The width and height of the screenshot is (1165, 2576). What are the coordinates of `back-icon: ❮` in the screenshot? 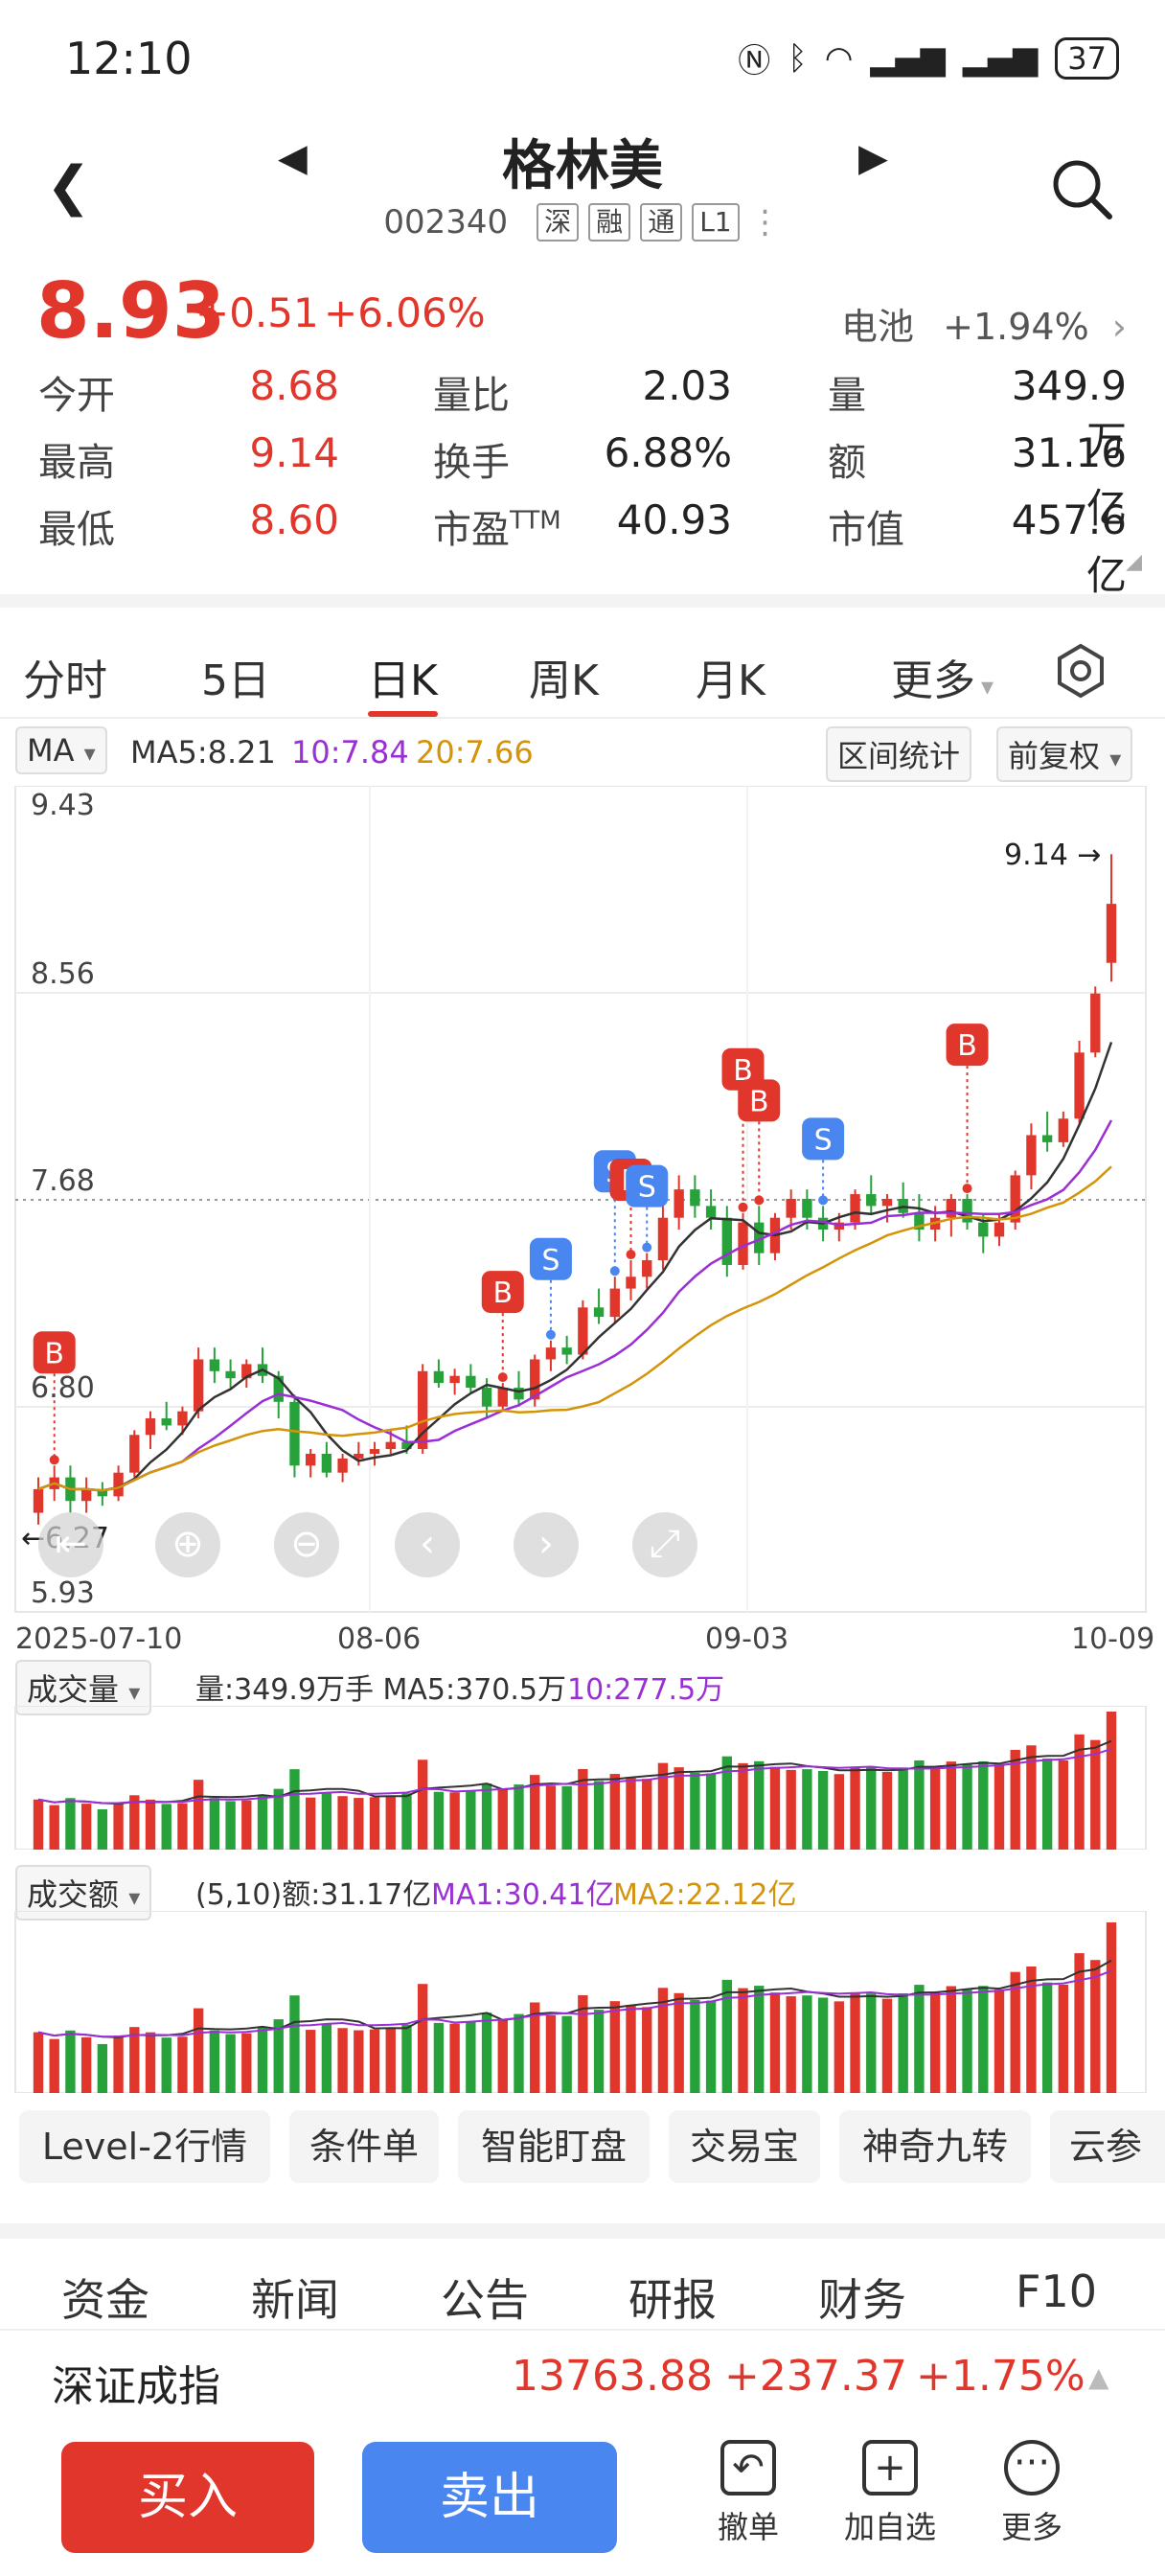 It's located at (68, 186).